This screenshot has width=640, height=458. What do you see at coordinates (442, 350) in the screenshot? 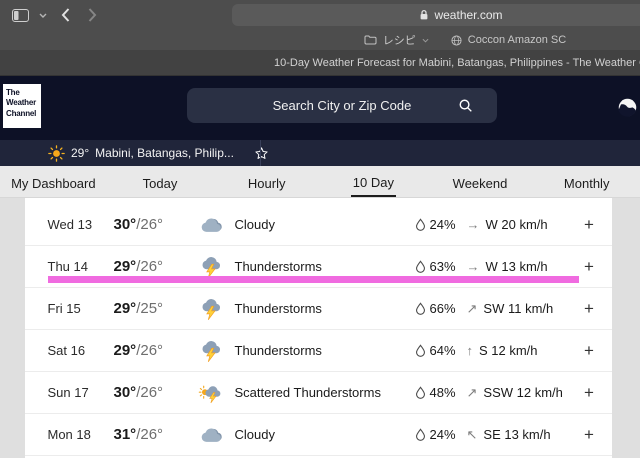
I see `precip-value: 64%` at bounding box center [442, 350].